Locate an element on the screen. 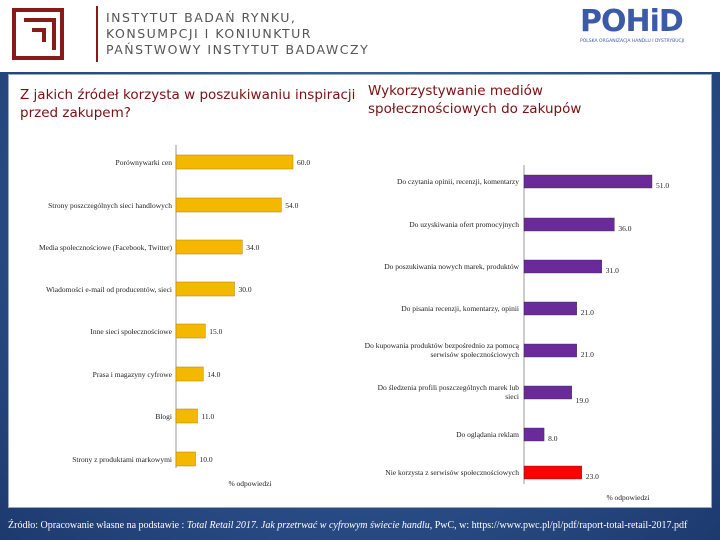  right-value-label: 23.0 is located at coordinates (592, 476).